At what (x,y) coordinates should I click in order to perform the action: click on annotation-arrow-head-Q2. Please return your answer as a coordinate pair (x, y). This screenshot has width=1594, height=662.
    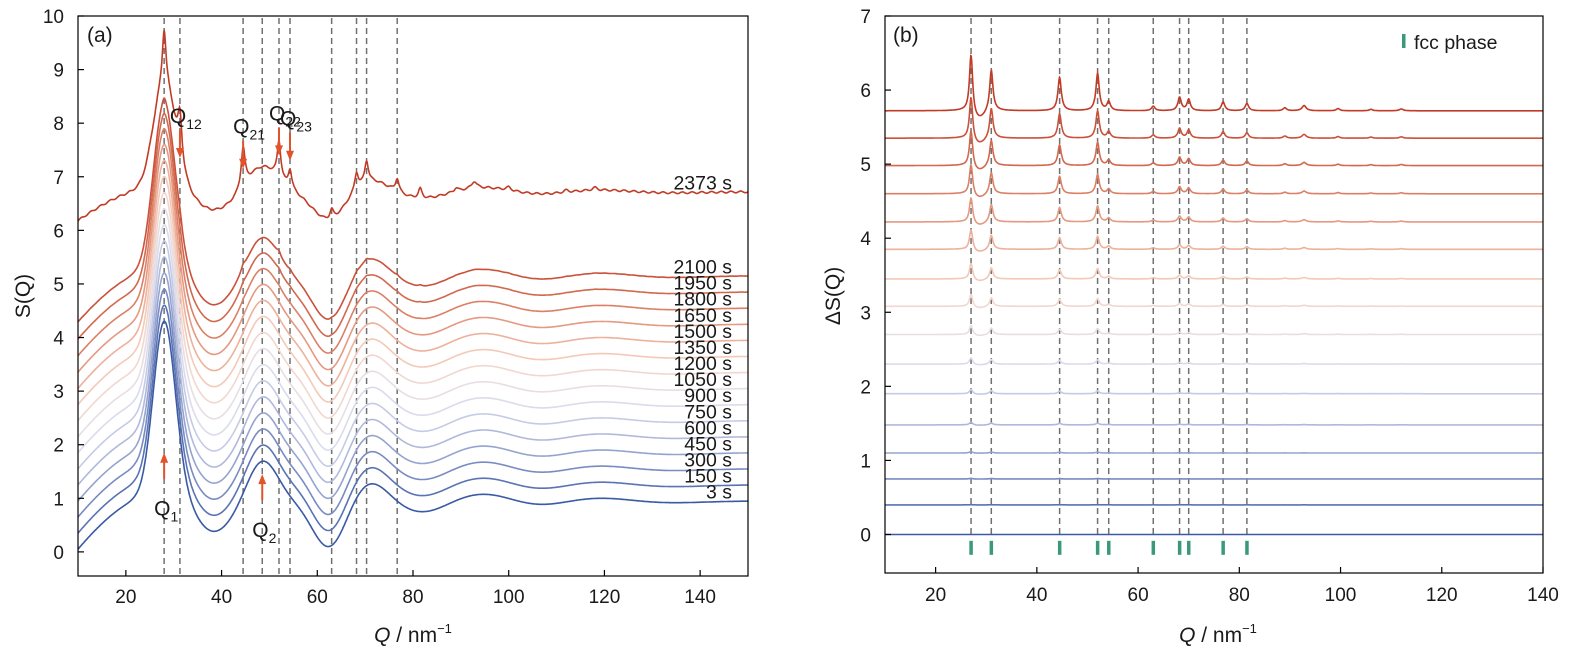
    Looking at the image, I should click on (262, 479).